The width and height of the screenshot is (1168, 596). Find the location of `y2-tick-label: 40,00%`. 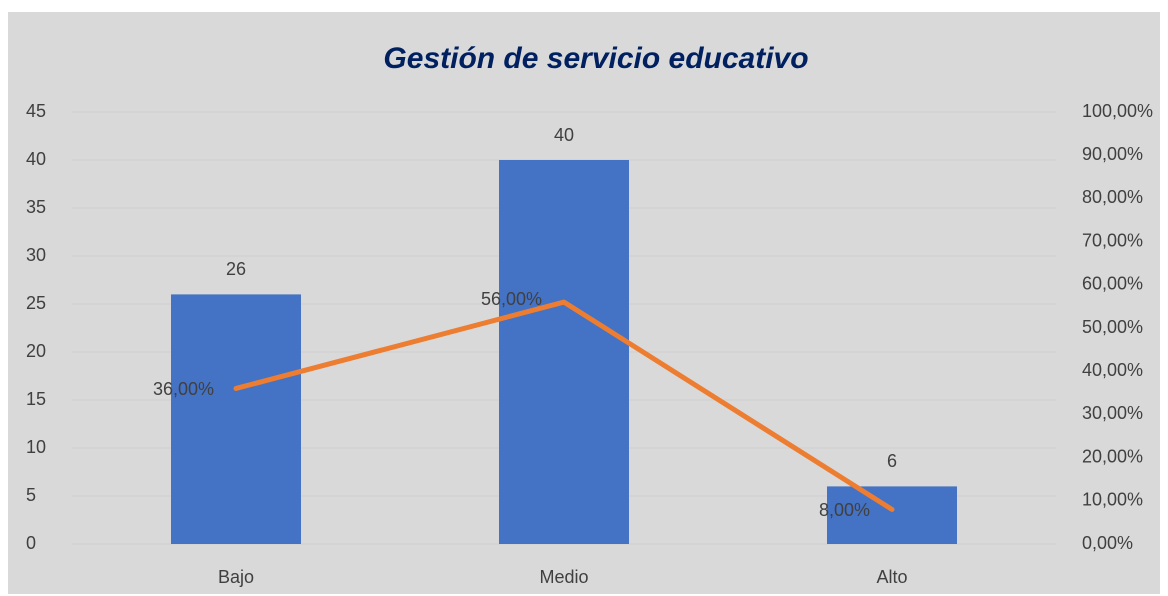

y2-tick-label: 40,00% is located at coordinates (1112, 370).